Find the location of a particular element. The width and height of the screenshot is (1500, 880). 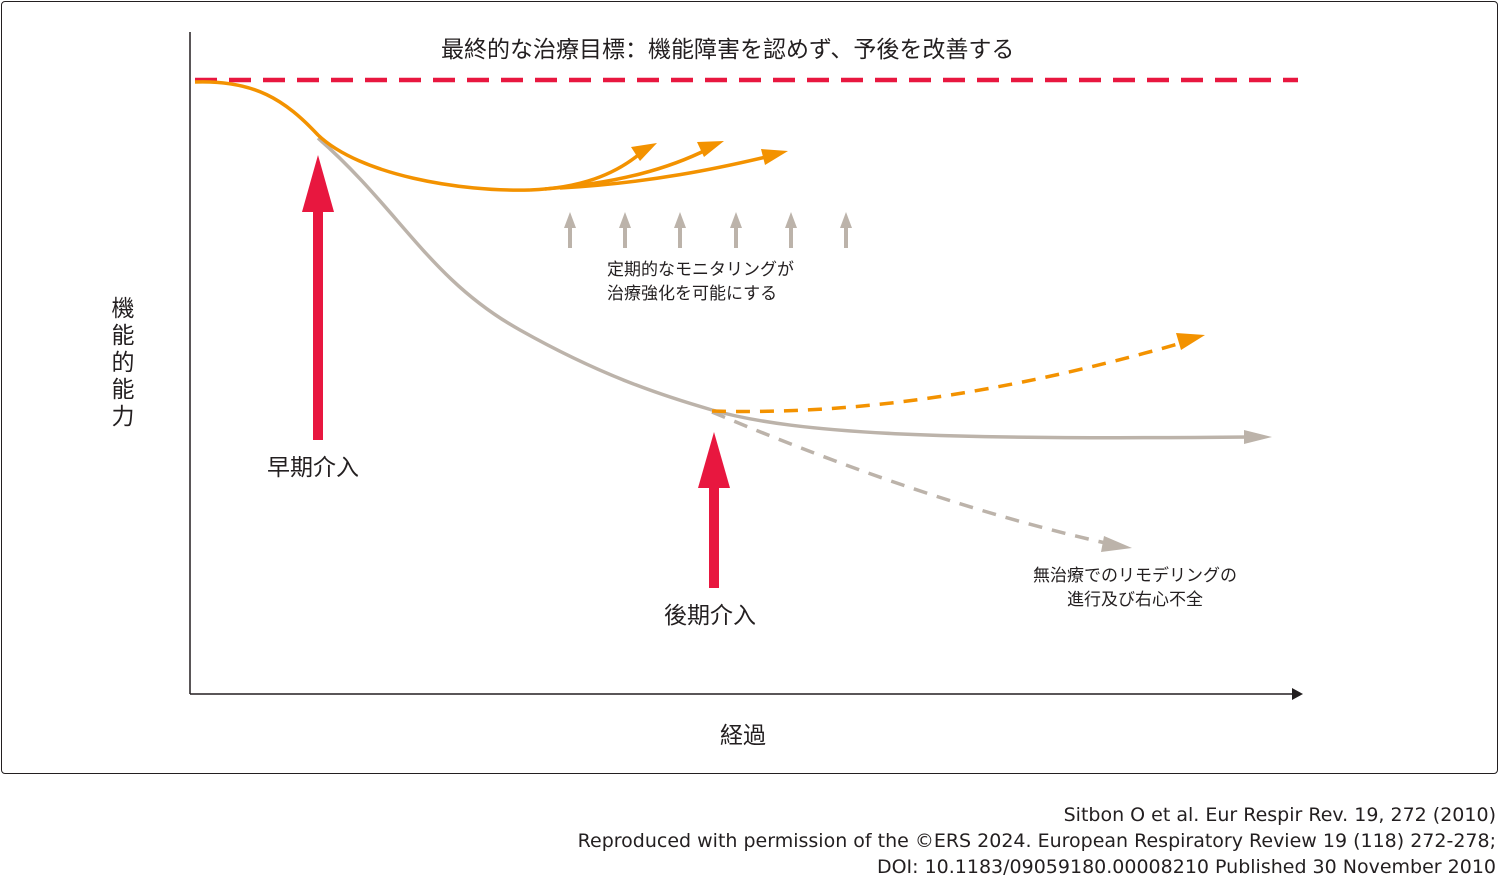

x-axis-label: 経過 is located at coordinates (743, 736).